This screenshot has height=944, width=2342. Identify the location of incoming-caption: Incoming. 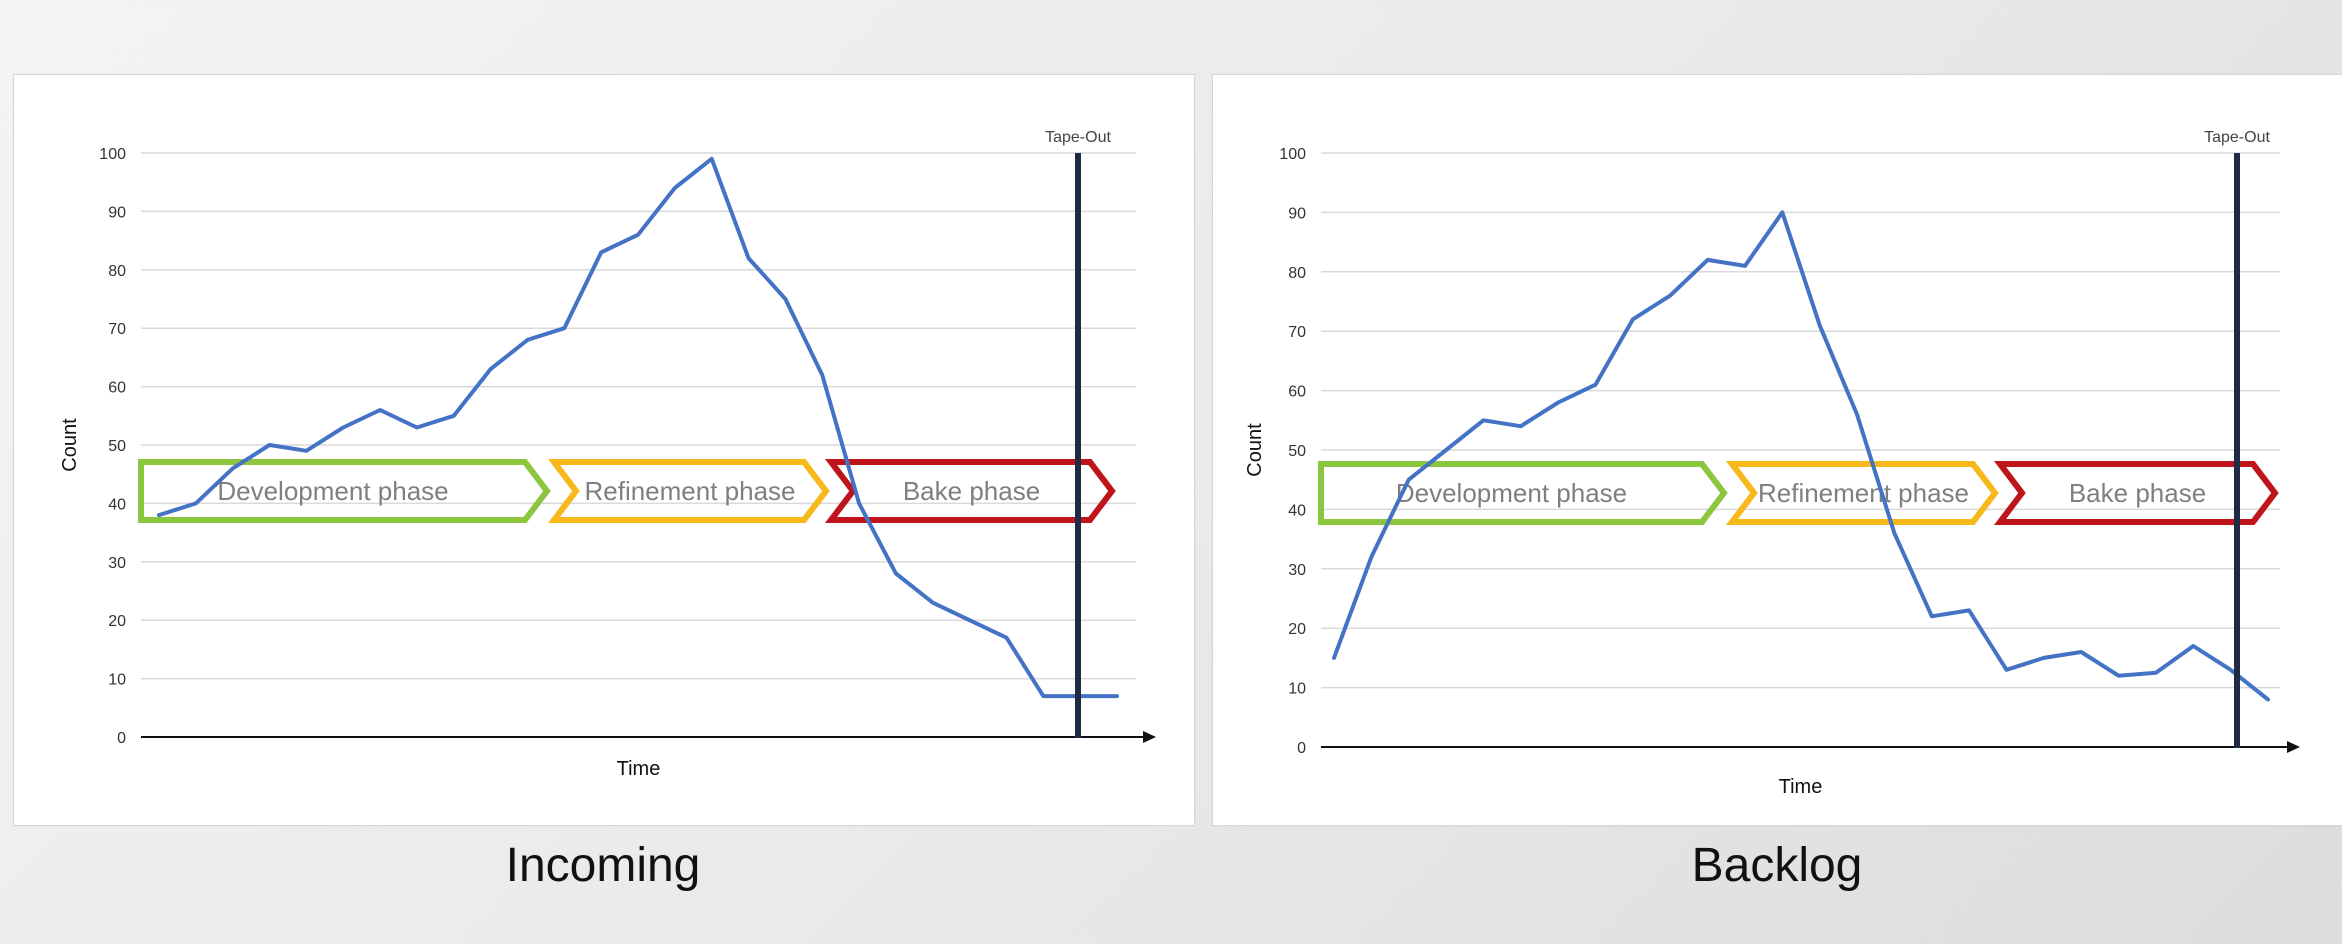
(603, 865).